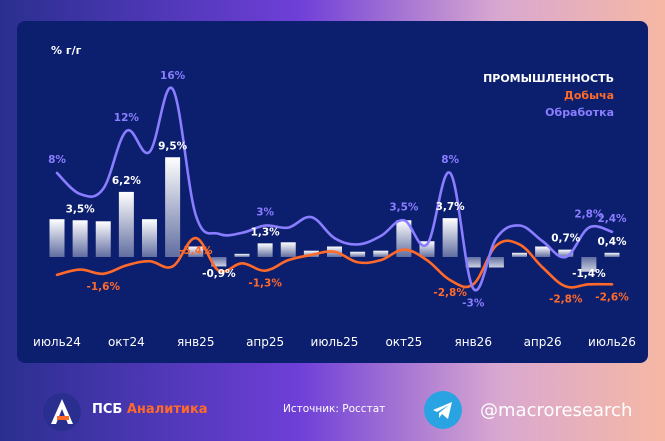 This screenshot has width=665, height=441. I want to click on bar-мар26, so click(519, 254).